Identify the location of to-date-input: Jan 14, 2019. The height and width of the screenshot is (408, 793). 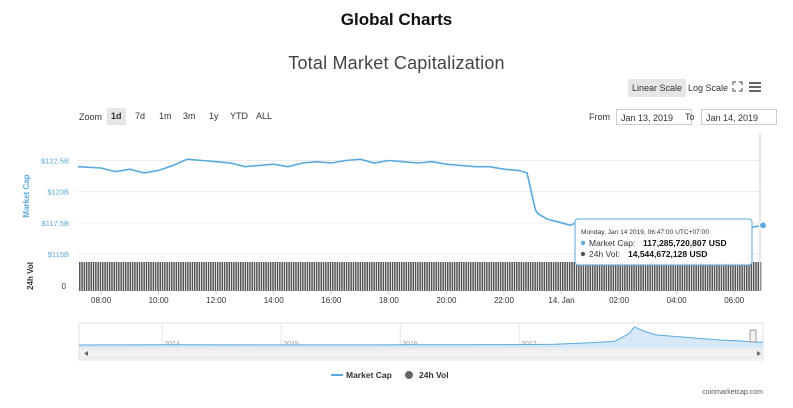
(739, 117).